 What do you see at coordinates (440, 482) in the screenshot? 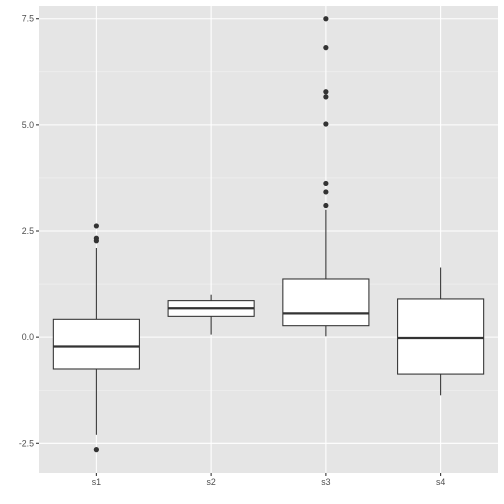
I see `x-tick-label-s4: s4` at bounding box center [440, 482].